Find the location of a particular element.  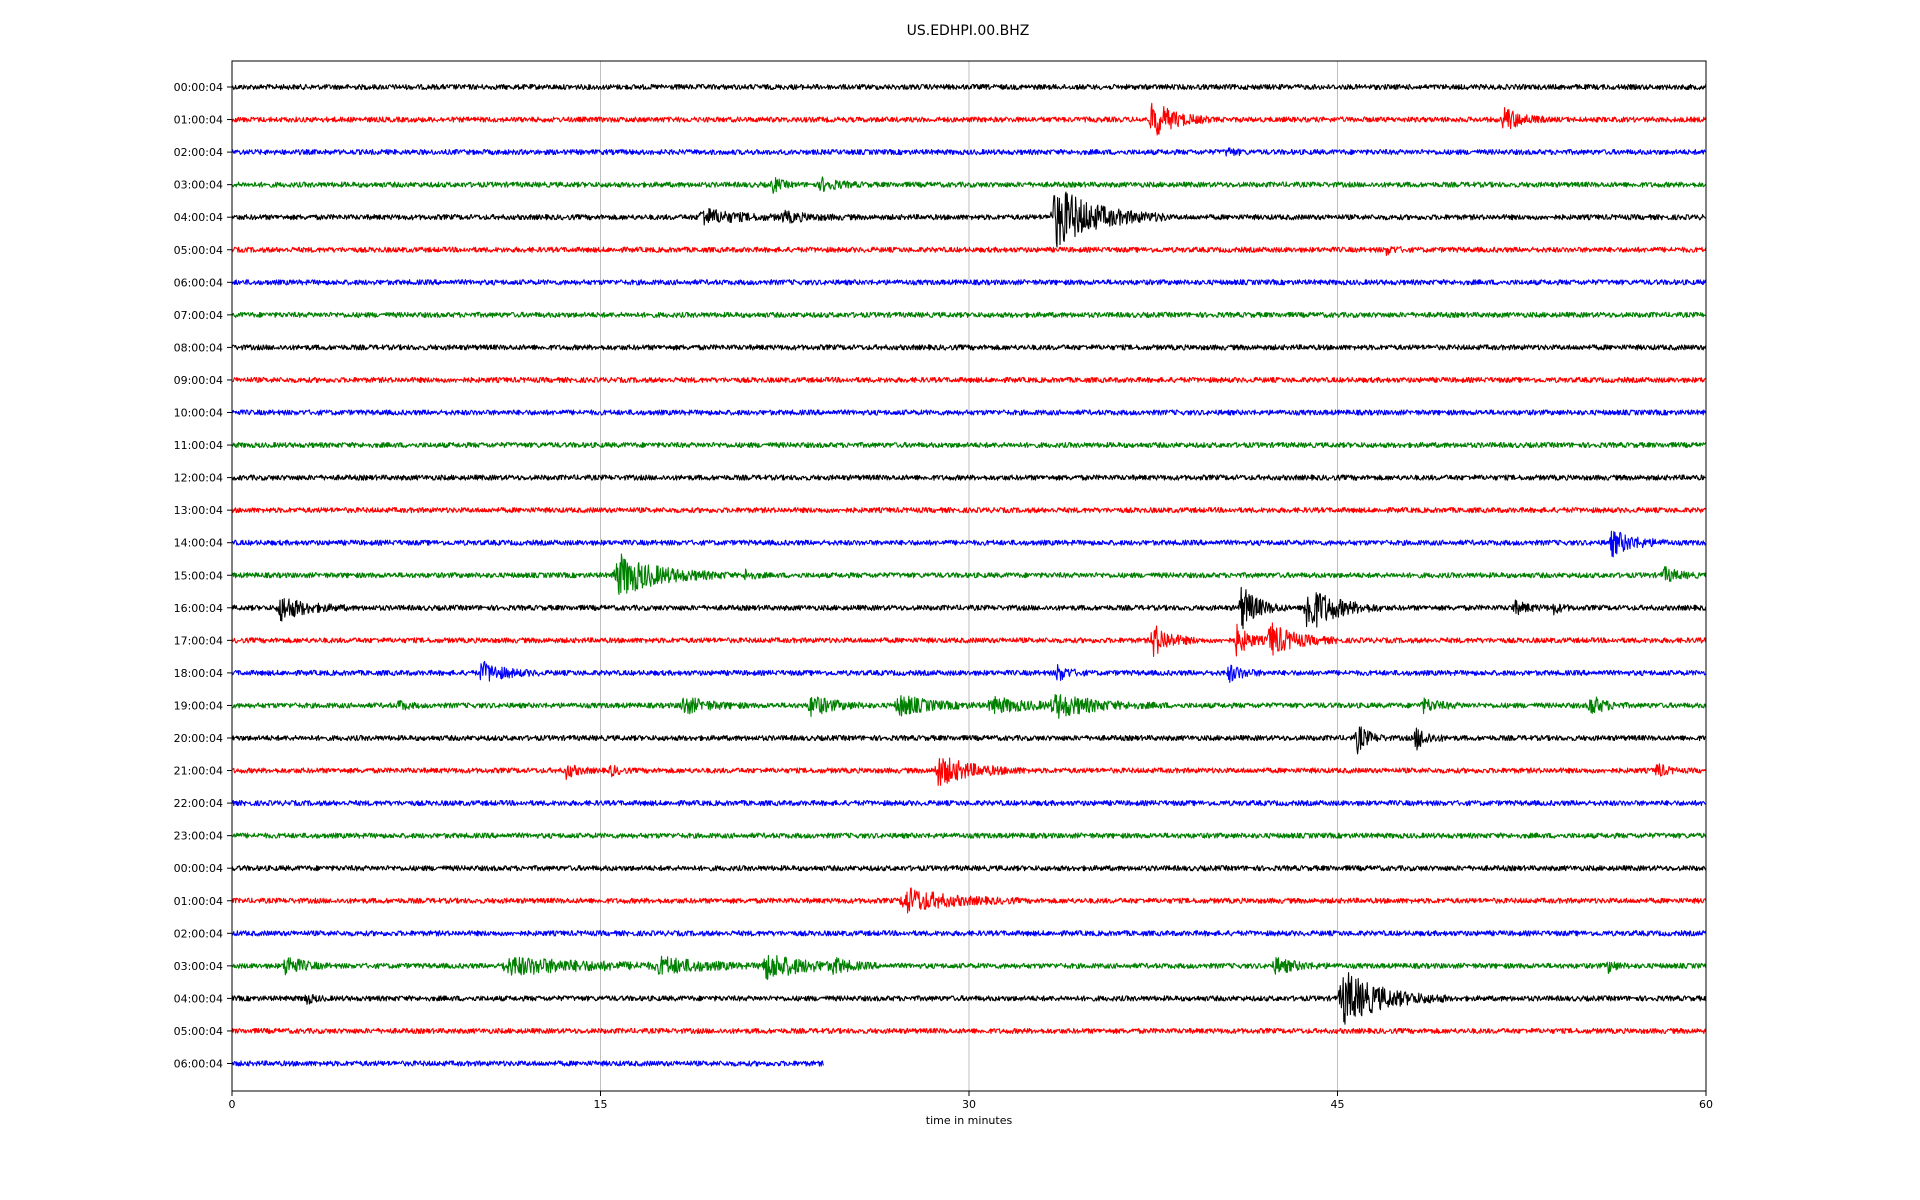

y-tick-label: 11:00:04 is located at coordinates (198, 445).